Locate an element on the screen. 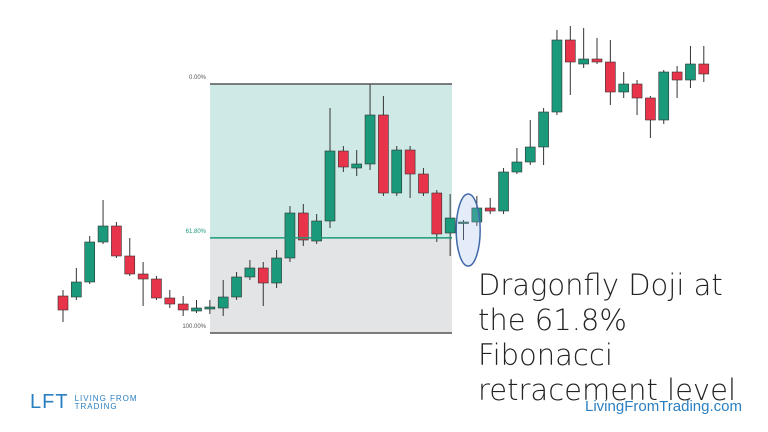  fib-label: 0.00% is located at coordinates (198, 78).